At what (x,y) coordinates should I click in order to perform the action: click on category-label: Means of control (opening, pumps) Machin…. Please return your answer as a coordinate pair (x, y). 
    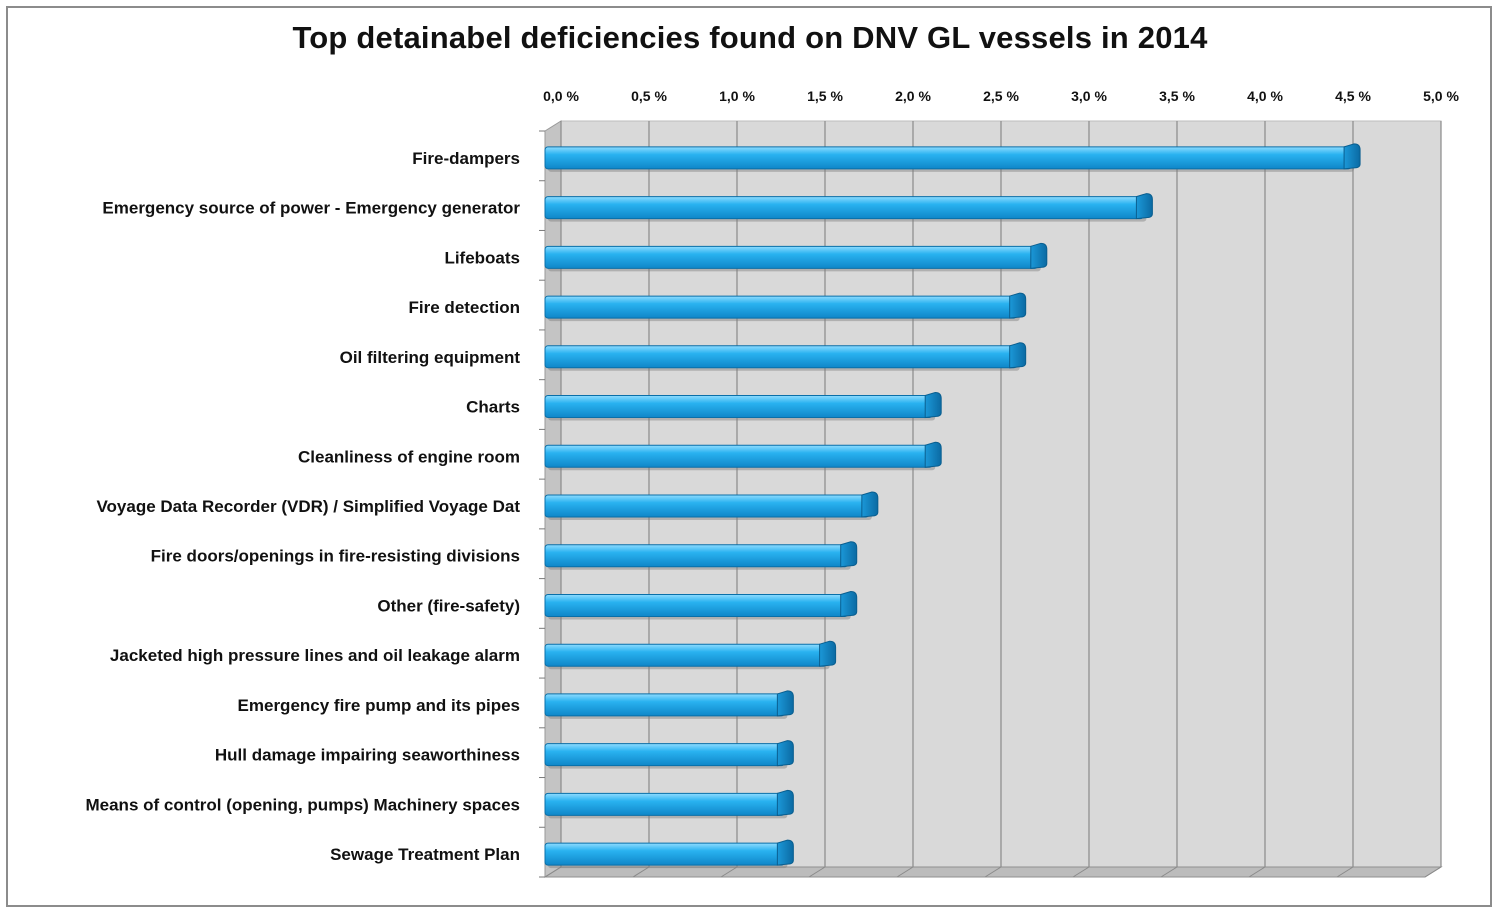
    Looking at the image, I should click on (302, 804).